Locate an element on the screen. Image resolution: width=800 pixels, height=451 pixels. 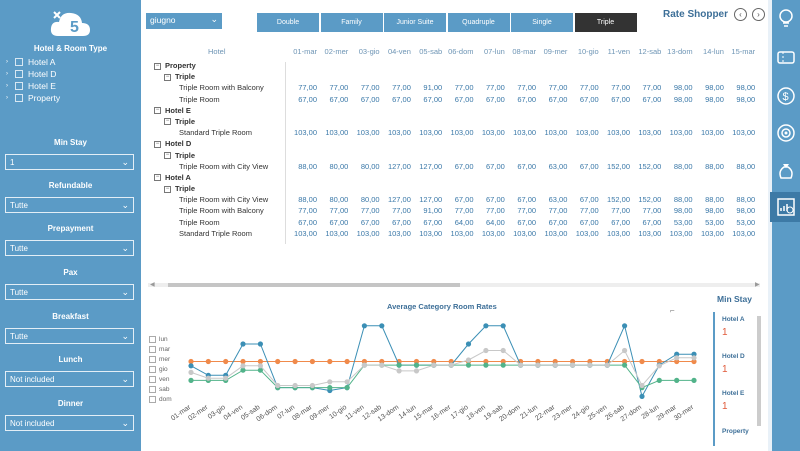
rate-cell: 77,00 is located at coordinates (401, 211).